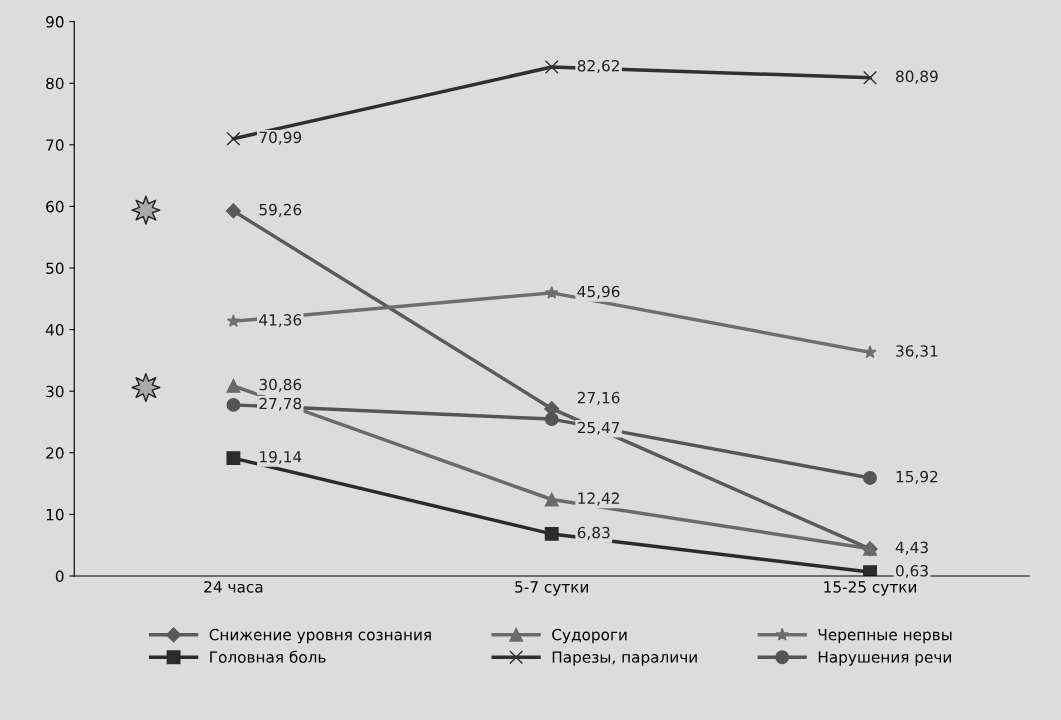 This screenshot has width=1061, height=720. I want to click on data-label: 27,16, so click(598, 398).